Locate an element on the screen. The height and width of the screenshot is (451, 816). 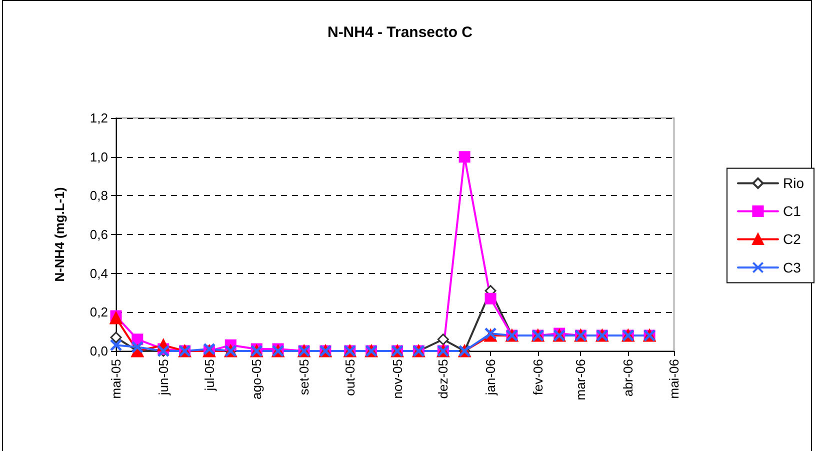
x-tick-label: abr-06 is located at coordinates (628, 378).